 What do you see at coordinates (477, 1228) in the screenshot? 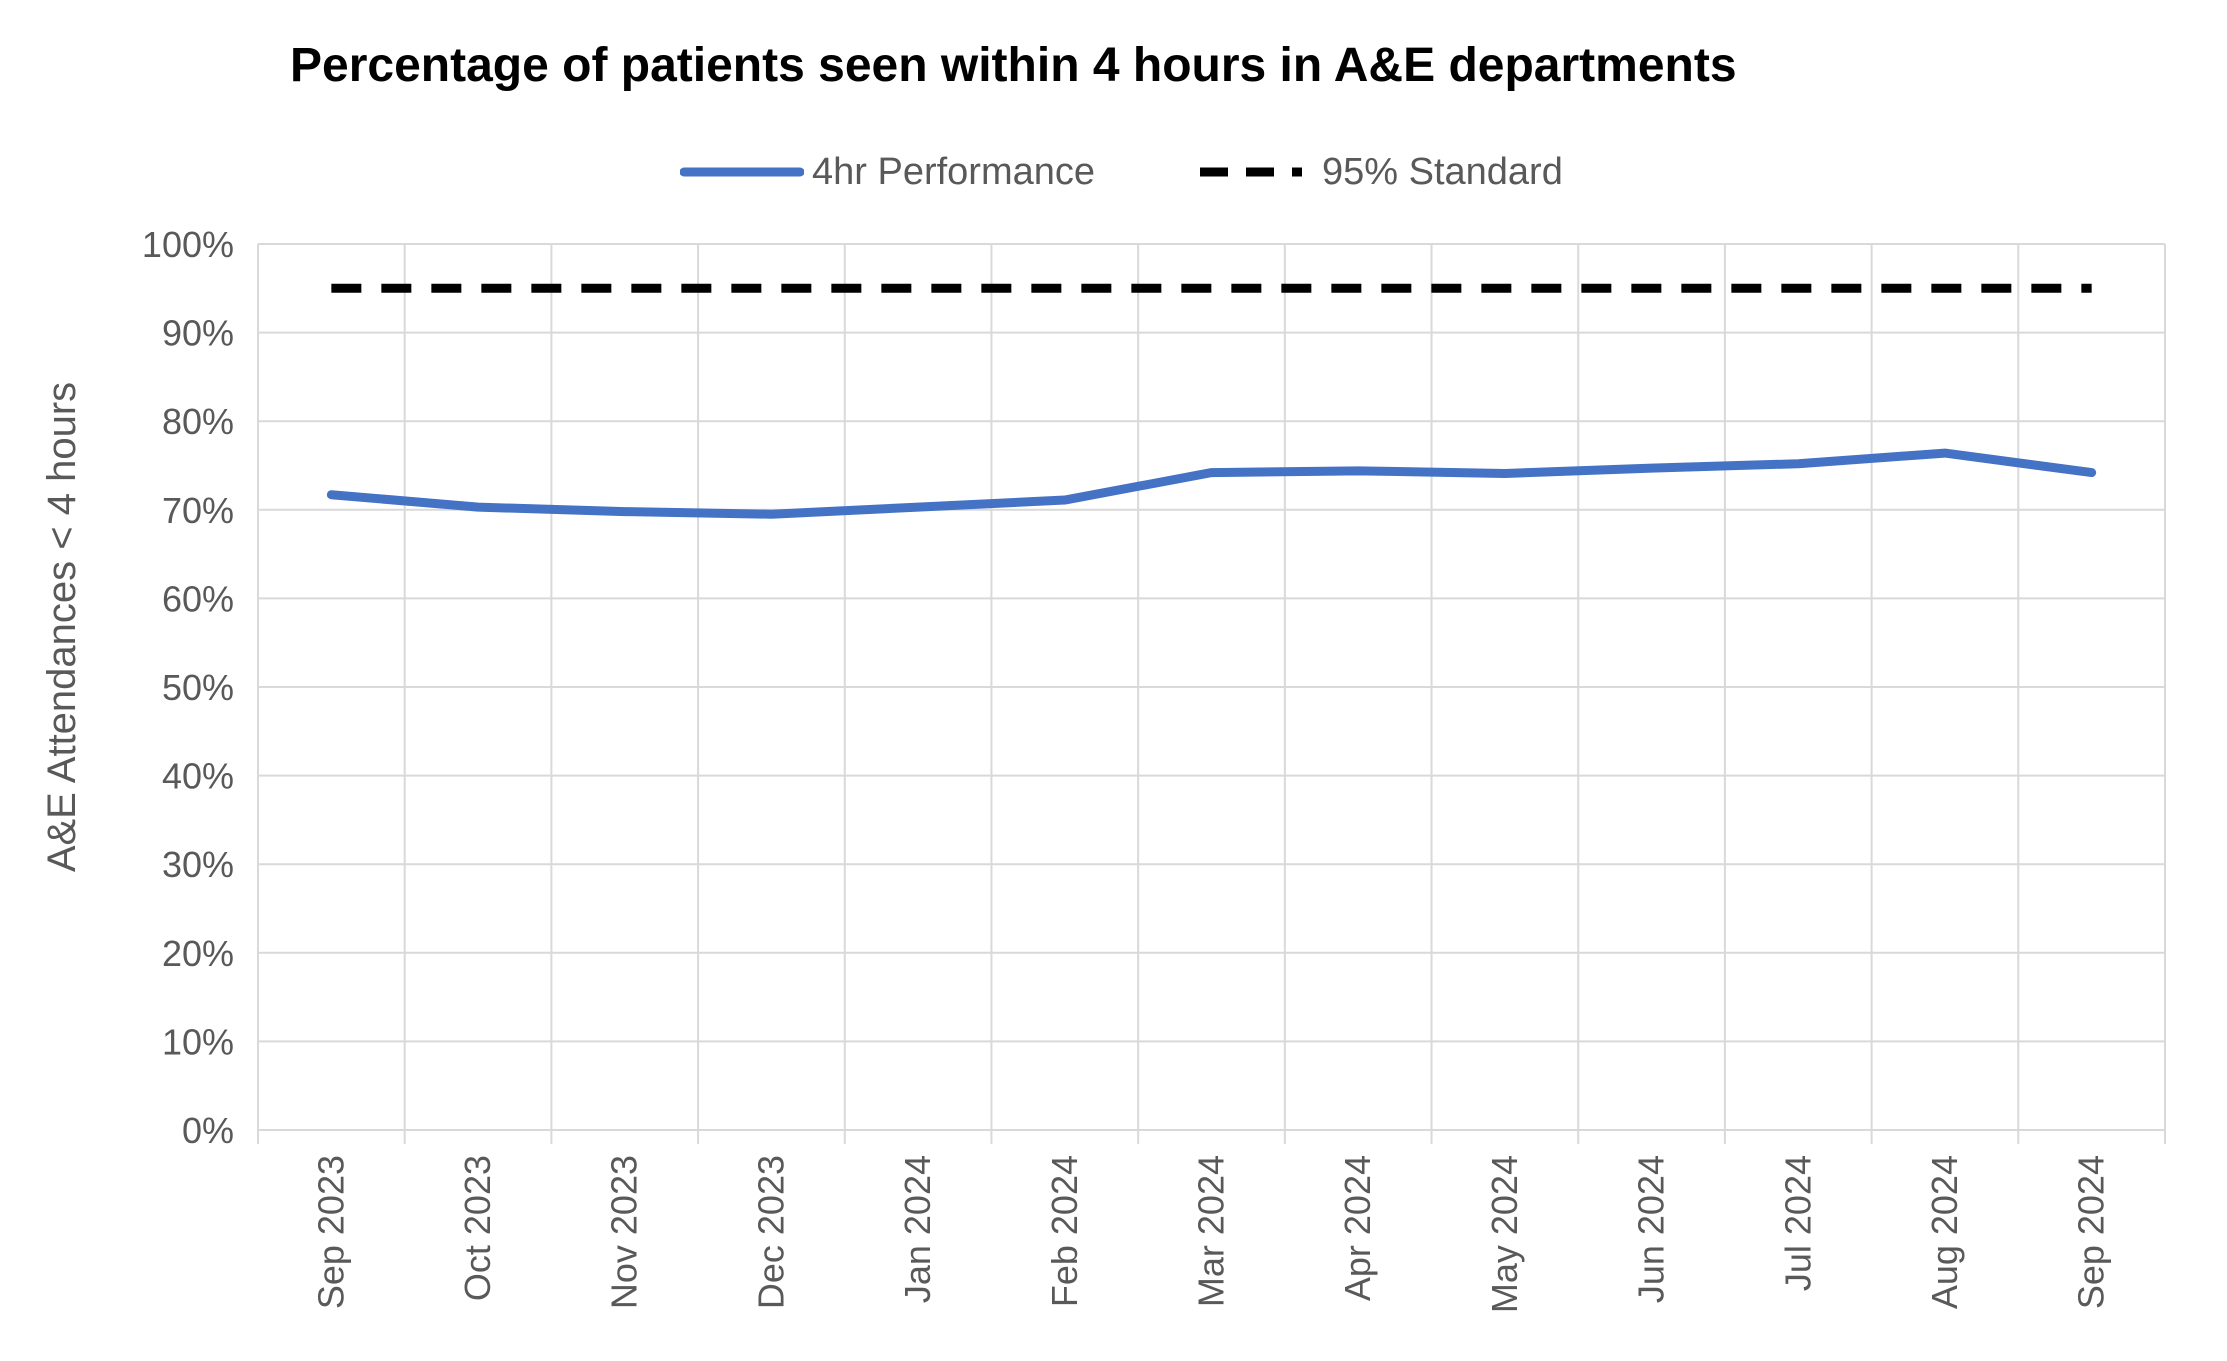
I see `x-tick-label: Oct 2023` at bounding box center [477, 1228].